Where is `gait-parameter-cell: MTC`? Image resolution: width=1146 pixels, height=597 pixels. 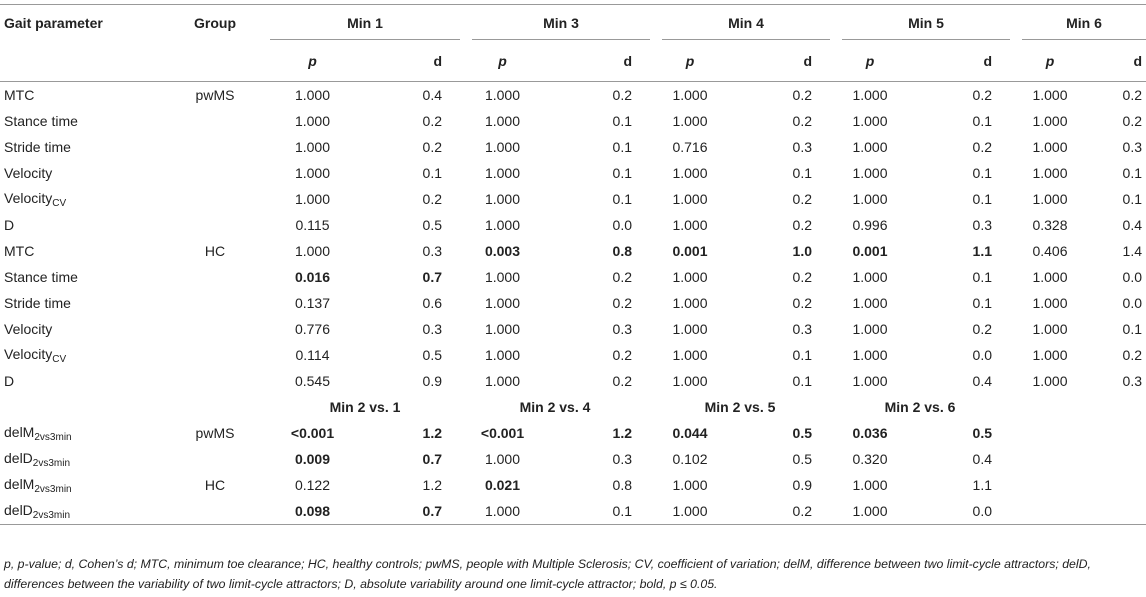
gait-parameter-cell: MTC is located at coordinates (80, 251).